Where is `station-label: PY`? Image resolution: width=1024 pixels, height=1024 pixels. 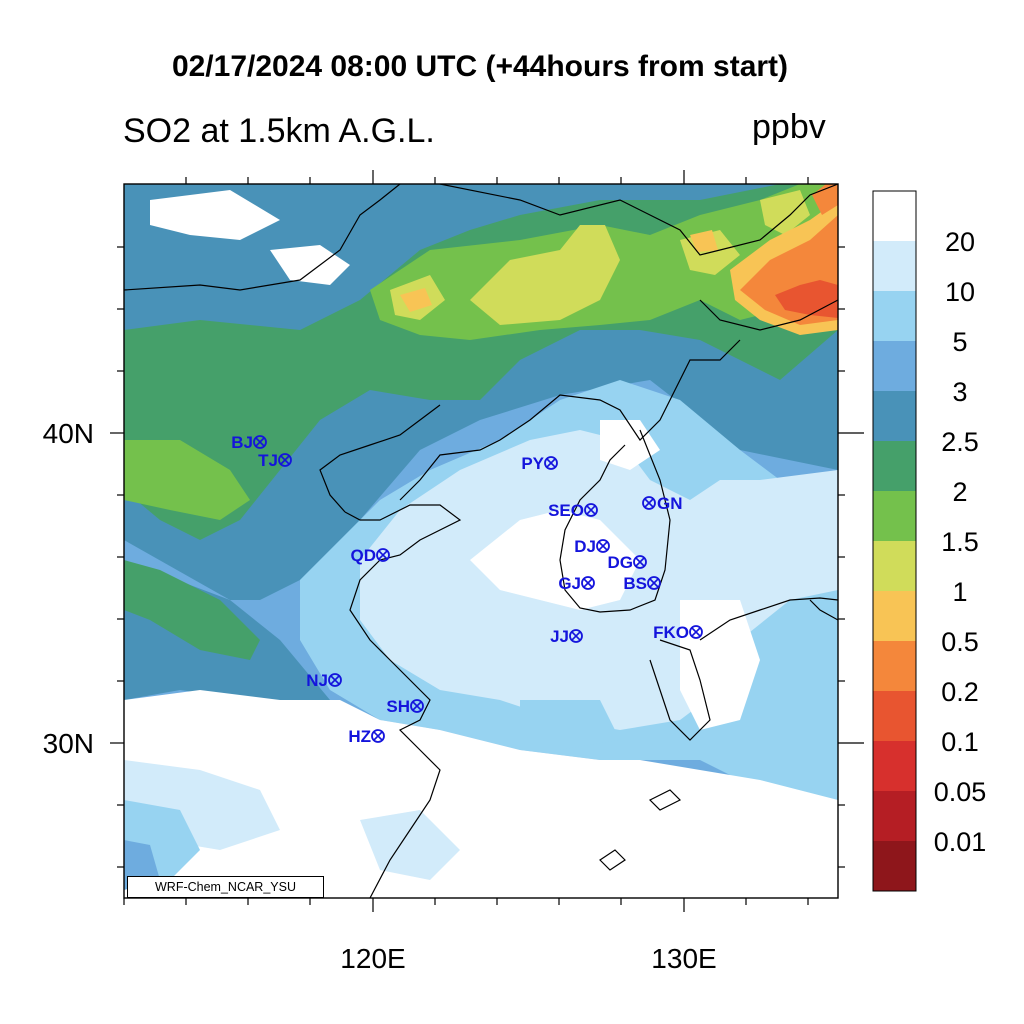
station-label: PY is located at coordinates (532, 463).